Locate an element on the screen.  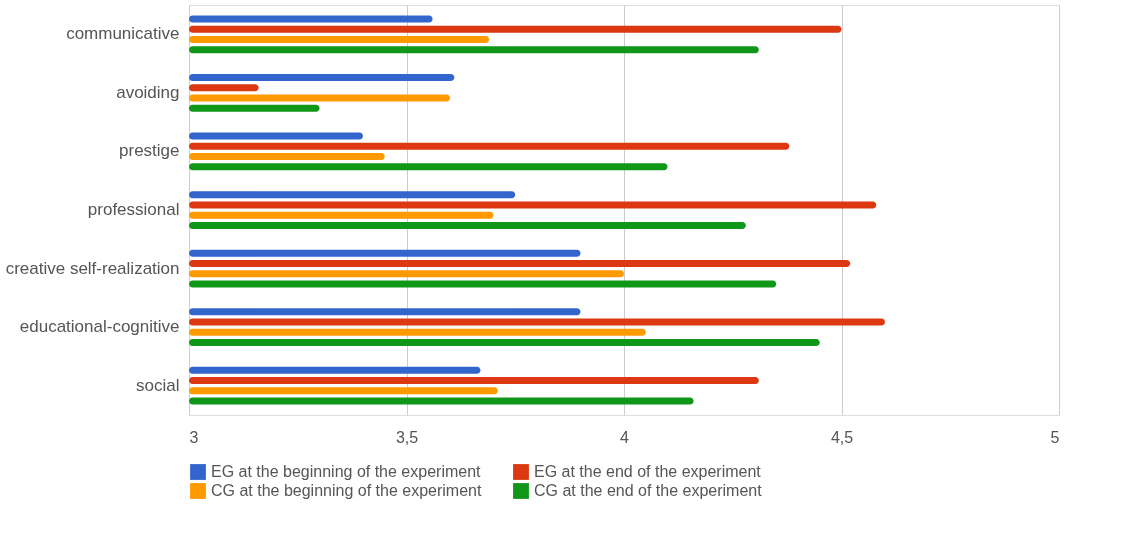
x-tick-label: 5 is located at coordinates (1055, 437).